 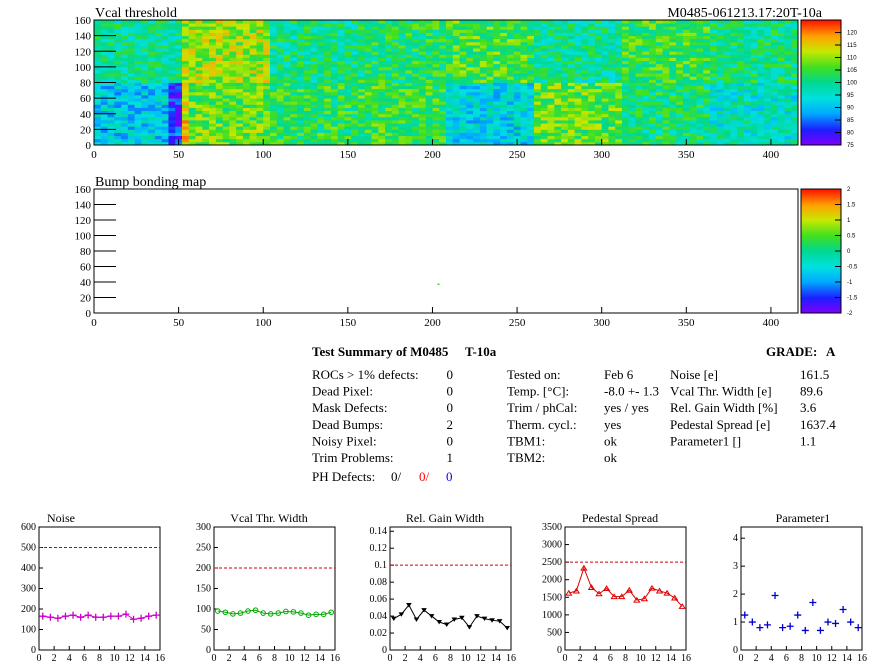 What do you see at coordinates (625, 586) in the screenshot?
I see `series-line` at bounding box center [625, 586].